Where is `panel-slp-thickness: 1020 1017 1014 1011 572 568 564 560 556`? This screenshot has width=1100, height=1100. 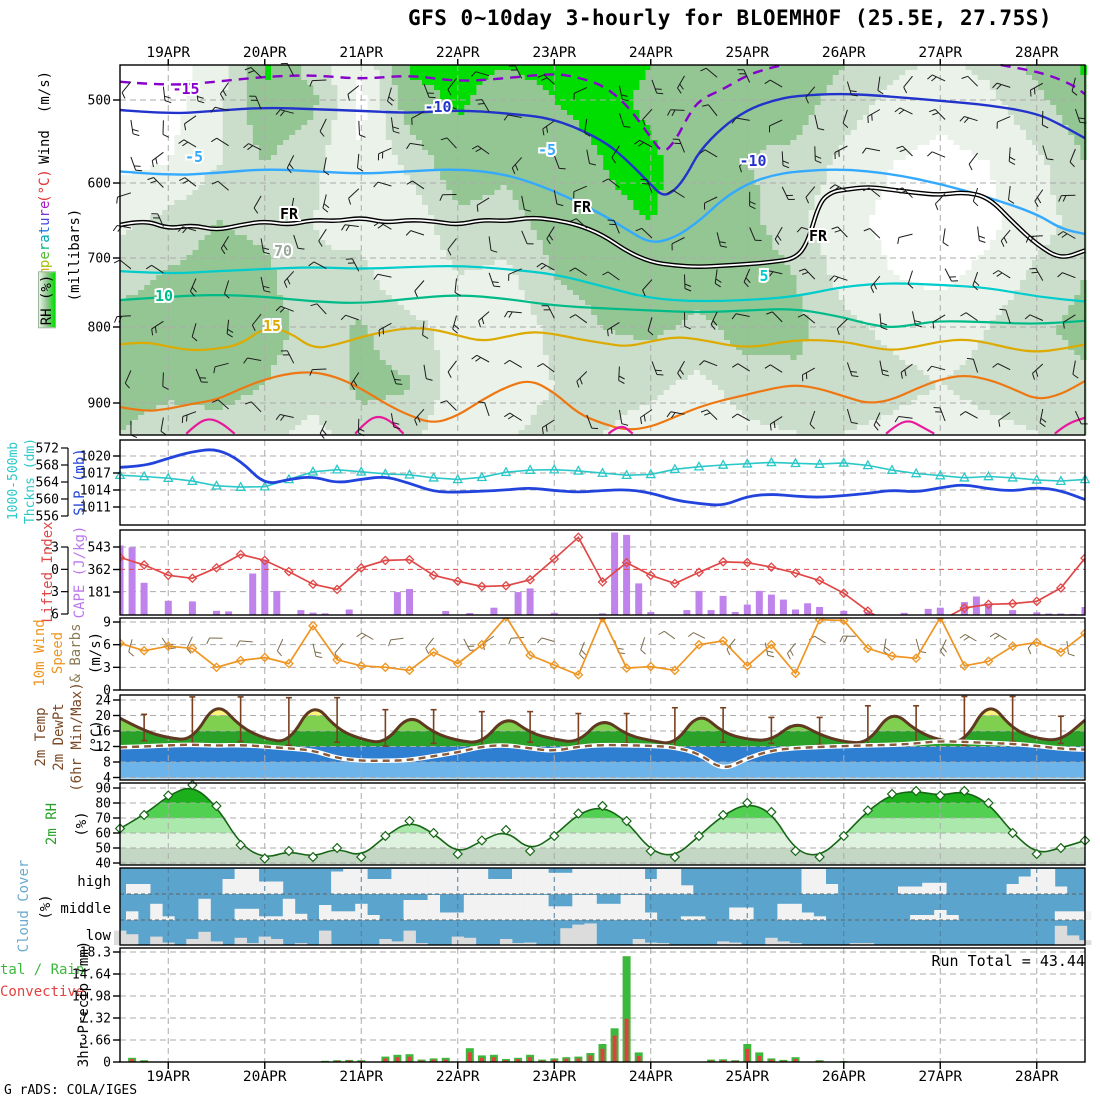
panel-slp-thickness: 1020 1017 1014 1011 572 568 564 560 556 is located at coordinates (563, 482).